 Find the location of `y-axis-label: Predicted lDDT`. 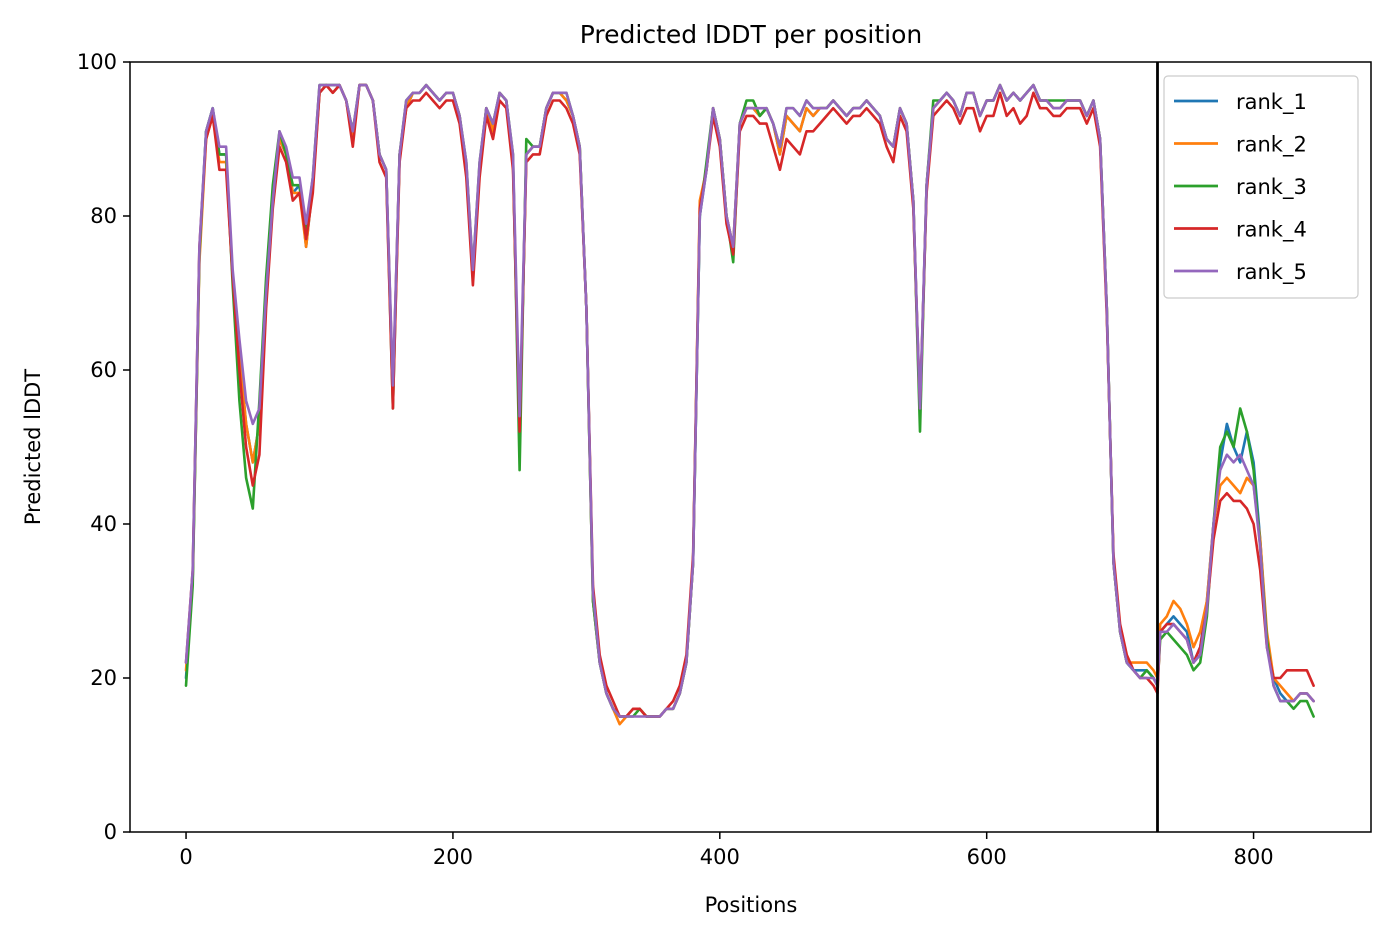

y-axis-label: Predicted lDDT is located at coordinates (33, 447).